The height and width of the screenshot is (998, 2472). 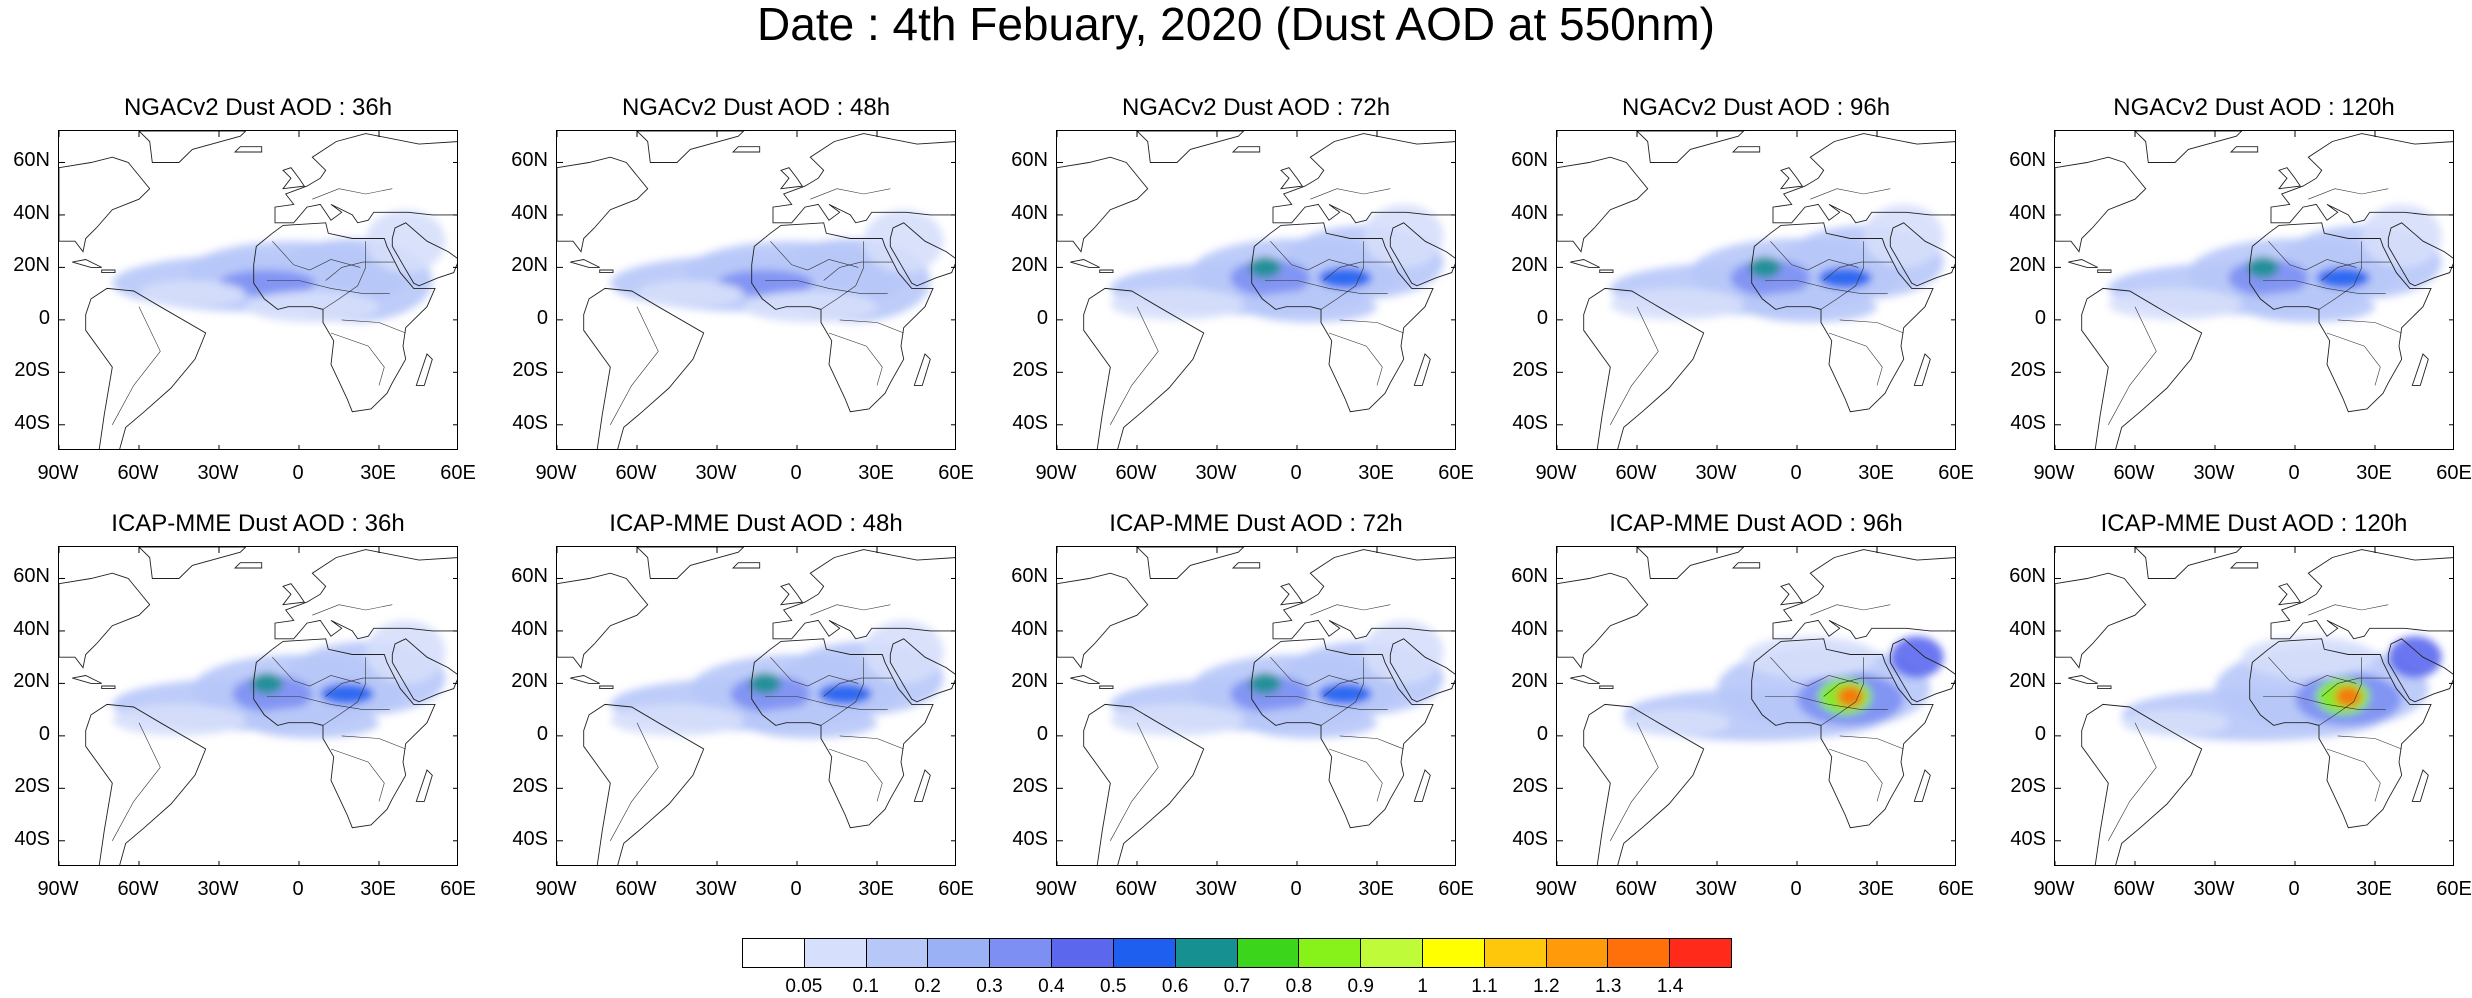 I want to click on panel-title: ICAP-MME Dust AOD : 72h, so click(x=1256, y=523).